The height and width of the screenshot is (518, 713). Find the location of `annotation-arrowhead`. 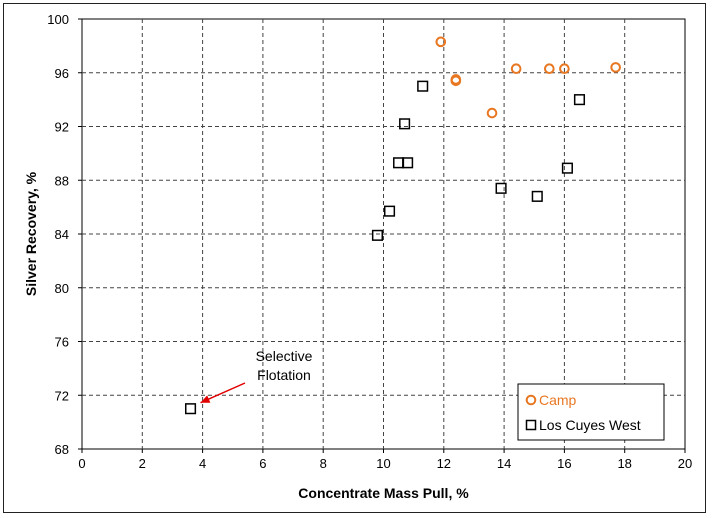

annotation-arrowhead is located at coordinates (205, 399).